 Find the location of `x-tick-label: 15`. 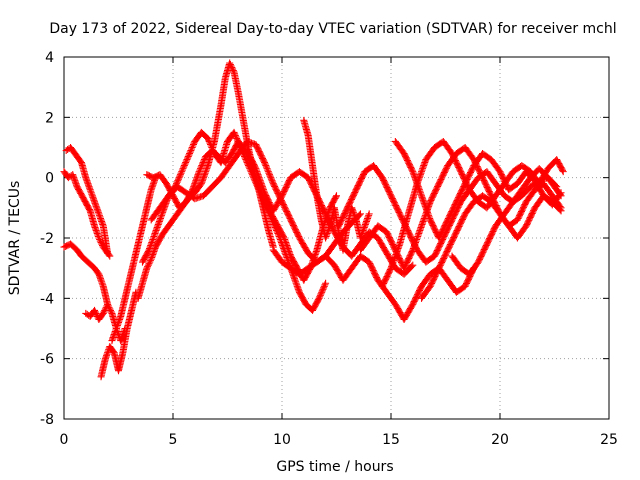

x-tick-label: 15 is located at coordinates (391, 440).